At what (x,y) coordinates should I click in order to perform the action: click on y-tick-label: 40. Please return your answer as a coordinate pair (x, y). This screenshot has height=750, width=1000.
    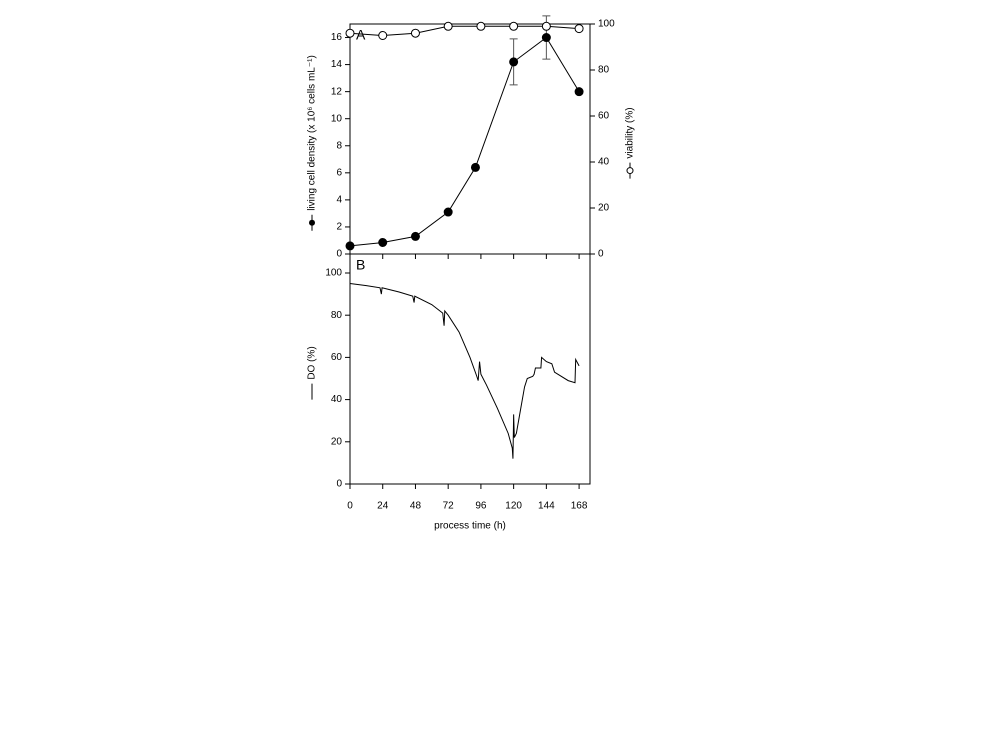
    Looking at the image, I should click on (337, 399).